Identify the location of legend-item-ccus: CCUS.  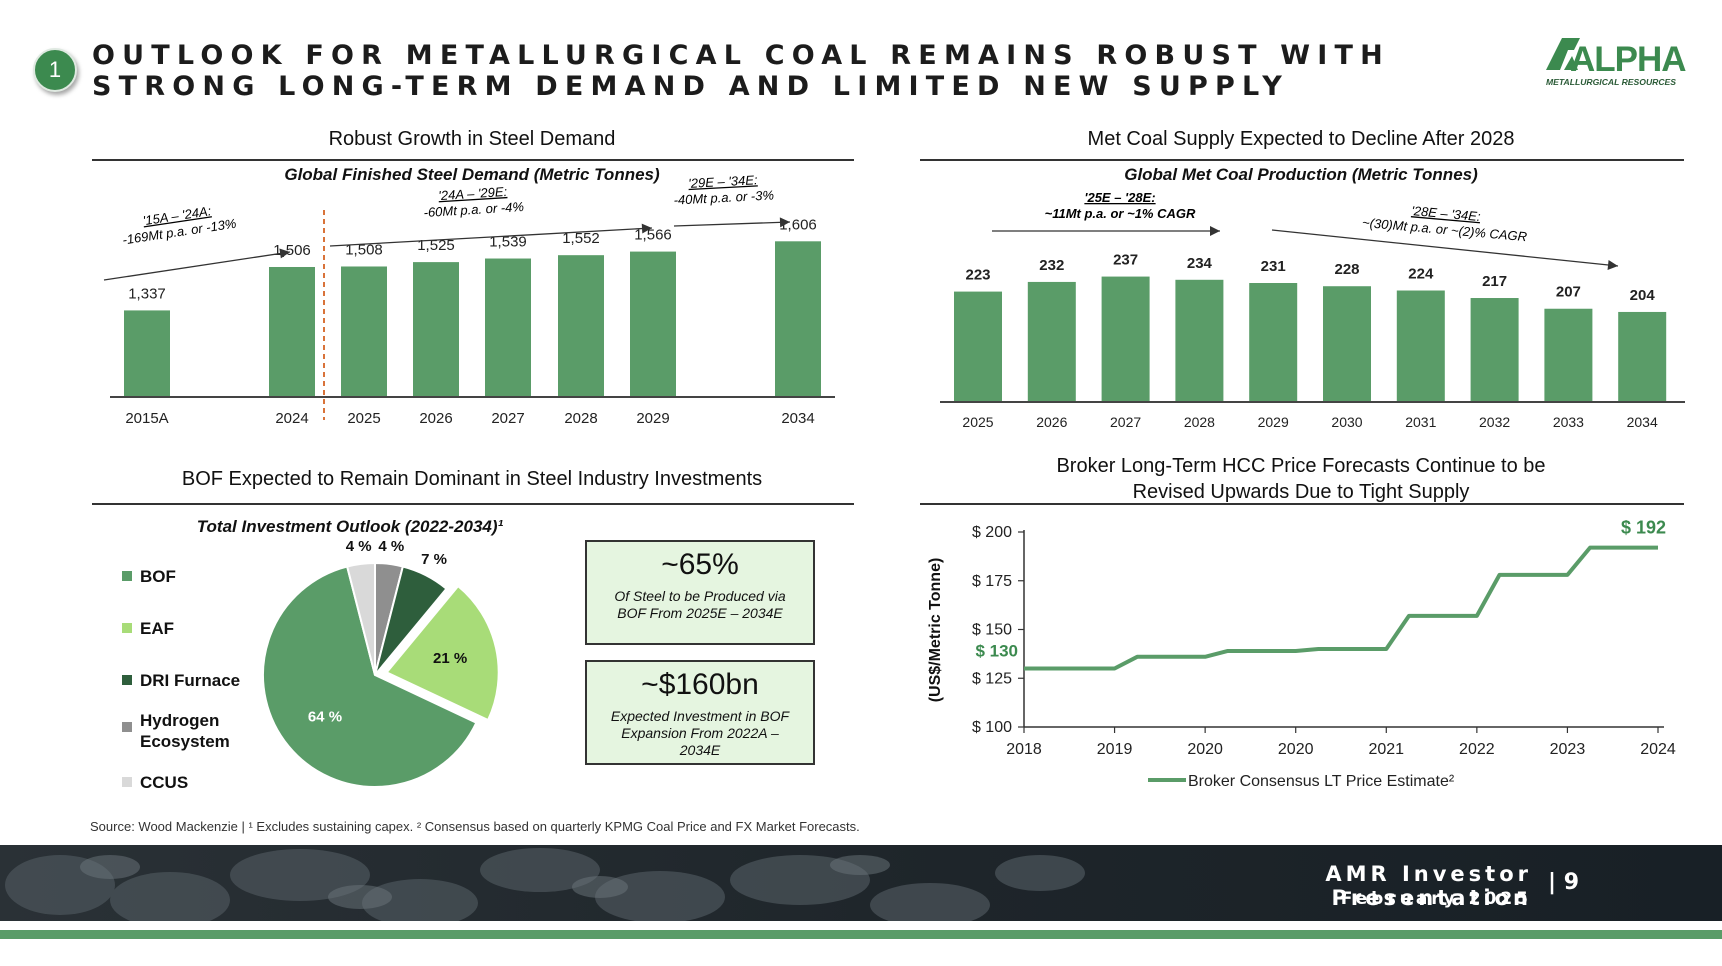
(155, 782).